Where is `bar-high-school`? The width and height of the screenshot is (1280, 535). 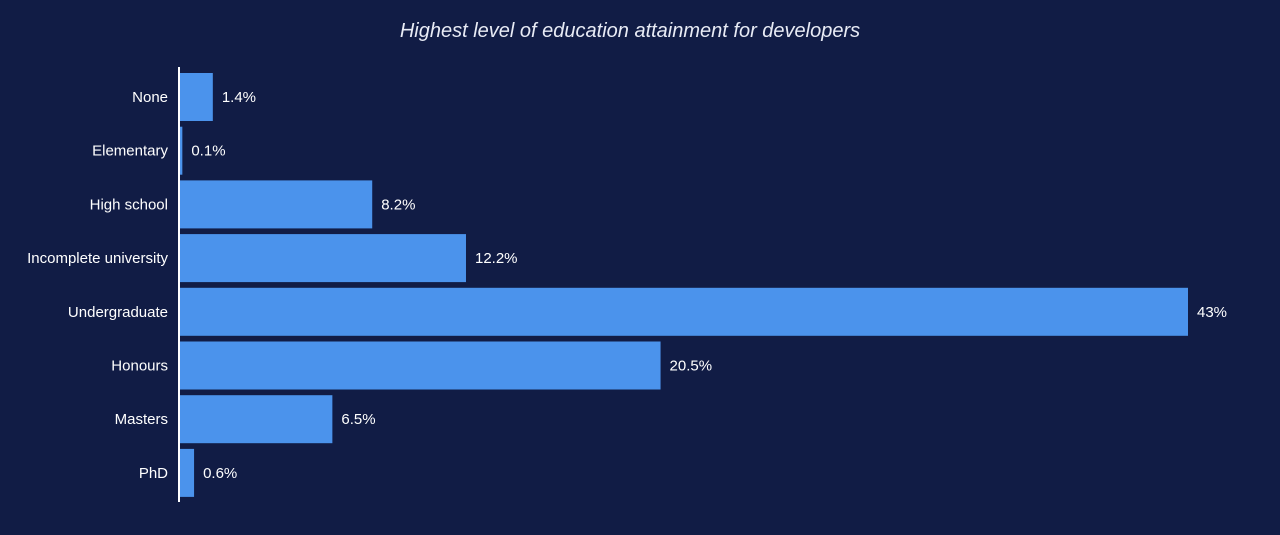
bar-high-school is located at coordinates (276, 204).